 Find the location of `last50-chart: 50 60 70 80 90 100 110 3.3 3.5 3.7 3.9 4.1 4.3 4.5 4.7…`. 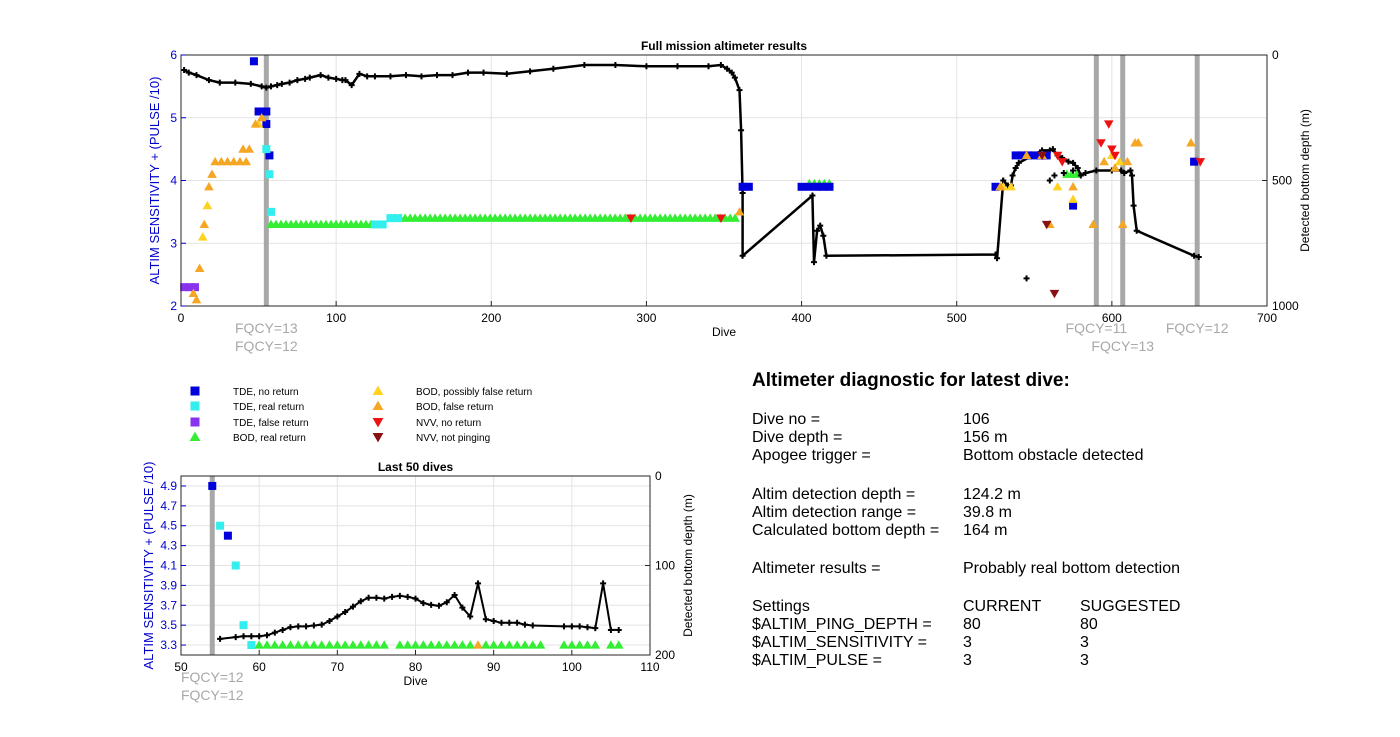

last50-chart: 50 60 70 80 90 100 110 3.3 3.5 3.7 3.9 4.1 4.3 4.5 4.7… is located at coordinates (418, 581).